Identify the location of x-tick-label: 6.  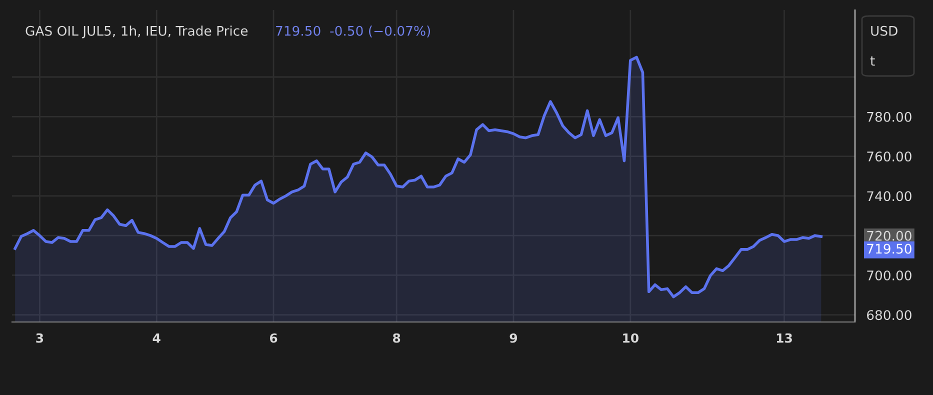
(274, 338).